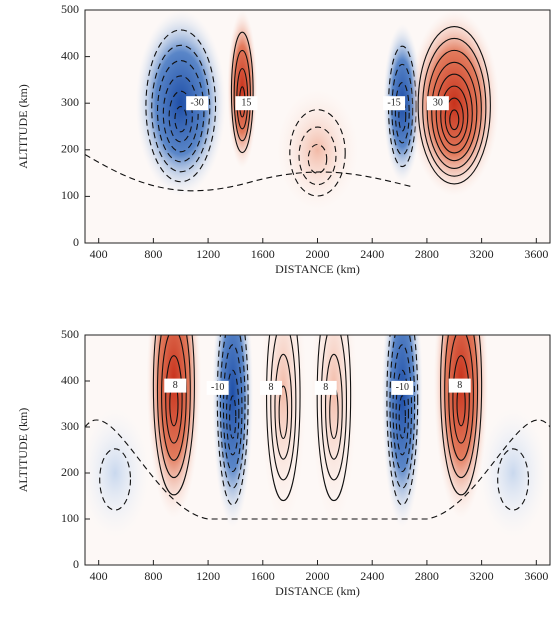 The width and height of the screenshot is (554, 619). I want to click on y-axis-label: ALTITUDE (km), so click(23, 450).